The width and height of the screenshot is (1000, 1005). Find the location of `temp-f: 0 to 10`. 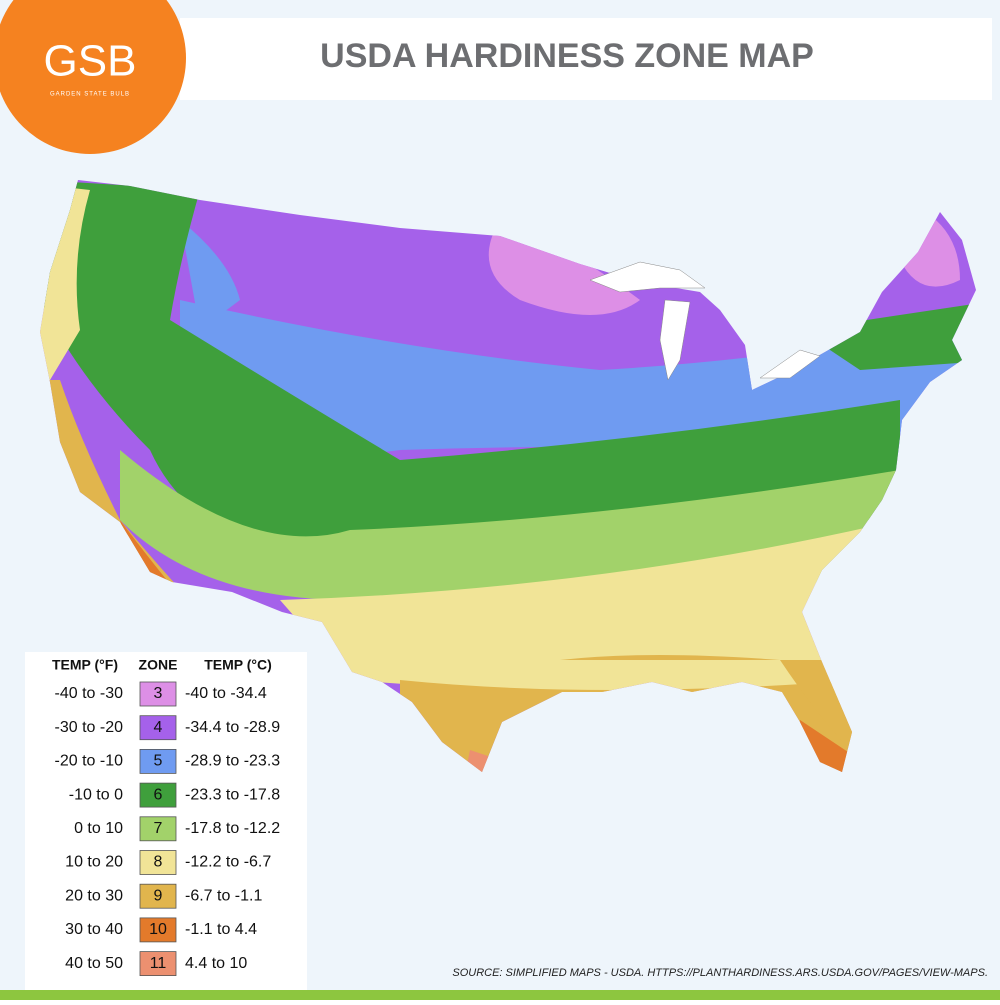

temp-f: 0 to 10 is located at coordinates (98, 828).